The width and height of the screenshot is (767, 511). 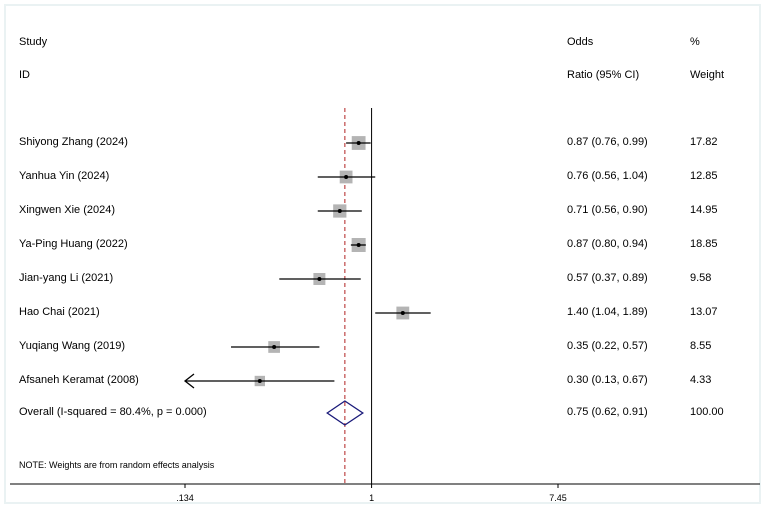 What do you see at coordinates (603, 75) in the screenshot?
I see `ratio-ci-header: Ratio (95% CI)` at bounding box center [603, 75].